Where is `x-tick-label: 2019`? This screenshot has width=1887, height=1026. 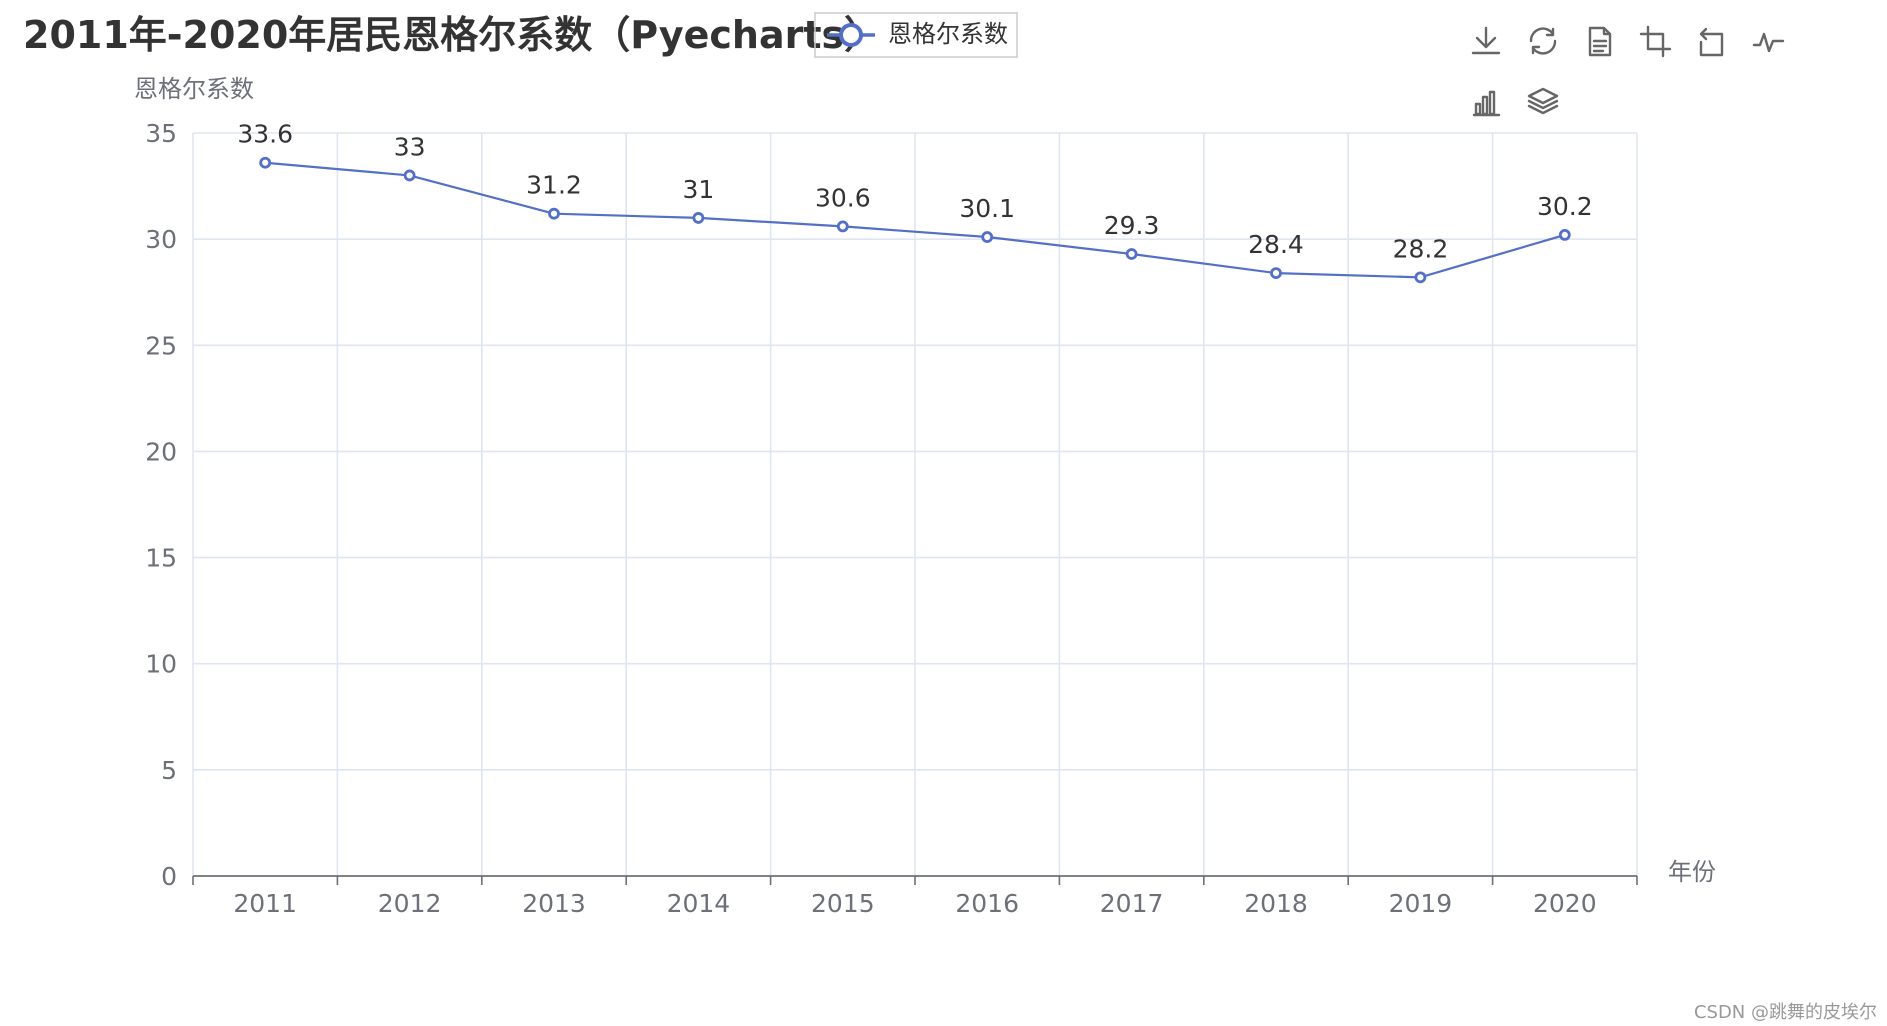 x-tick-label: 2019 is located at coordinates (1421, 903).